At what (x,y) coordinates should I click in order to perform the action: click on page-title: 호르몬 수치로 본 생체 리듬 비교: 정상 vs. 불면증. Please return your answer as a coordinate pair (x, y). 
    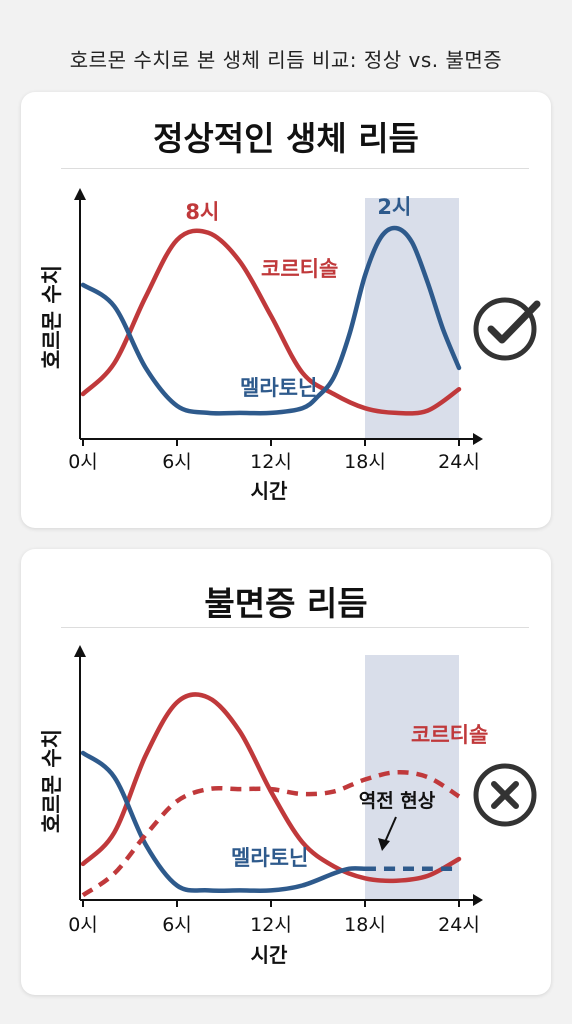
    Looking at the image, I should click on (286, 60).